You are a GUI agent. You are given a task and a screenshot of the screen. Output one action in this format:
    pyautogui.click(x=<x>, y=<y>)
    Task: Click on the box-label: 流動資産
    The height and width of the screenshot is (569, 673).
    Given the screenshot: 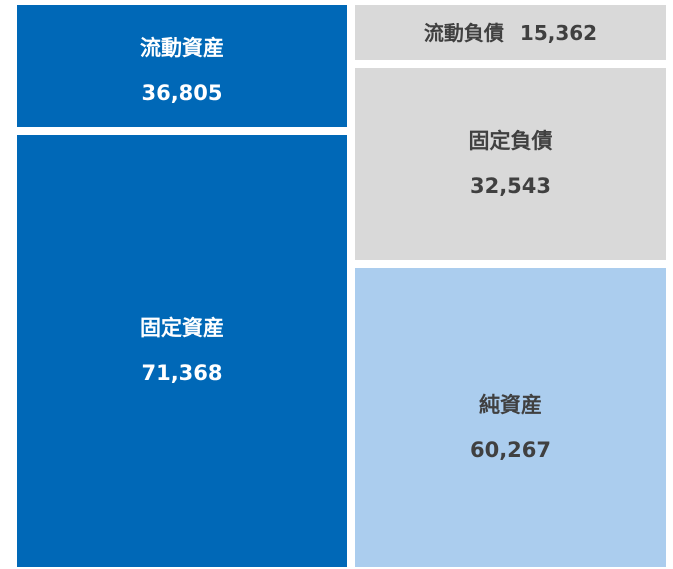 What is the action you would take?
    pyautogui.click(x=182, y=48)
    